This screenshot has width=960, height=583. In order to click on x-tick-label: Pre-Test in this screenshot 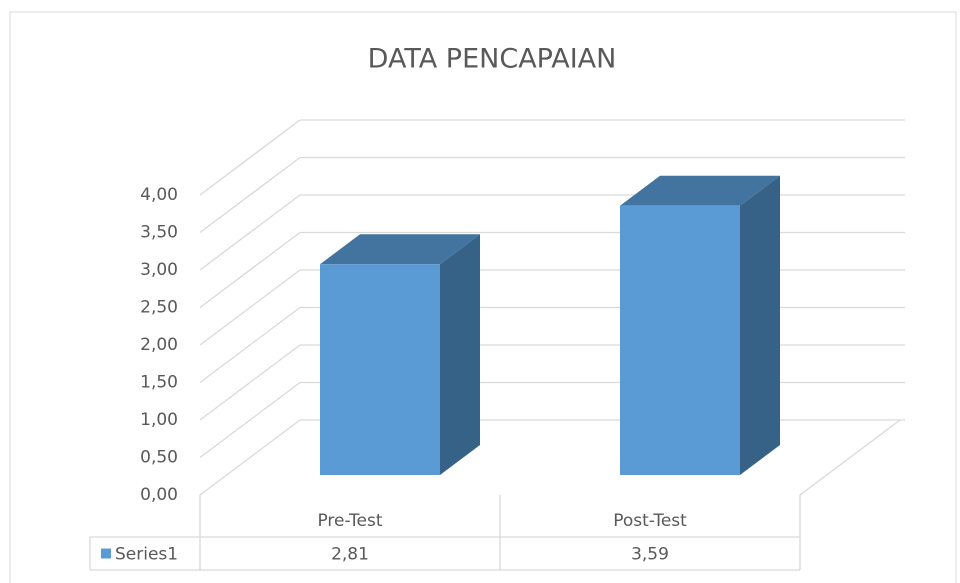, I will do `click(349, 521)`.